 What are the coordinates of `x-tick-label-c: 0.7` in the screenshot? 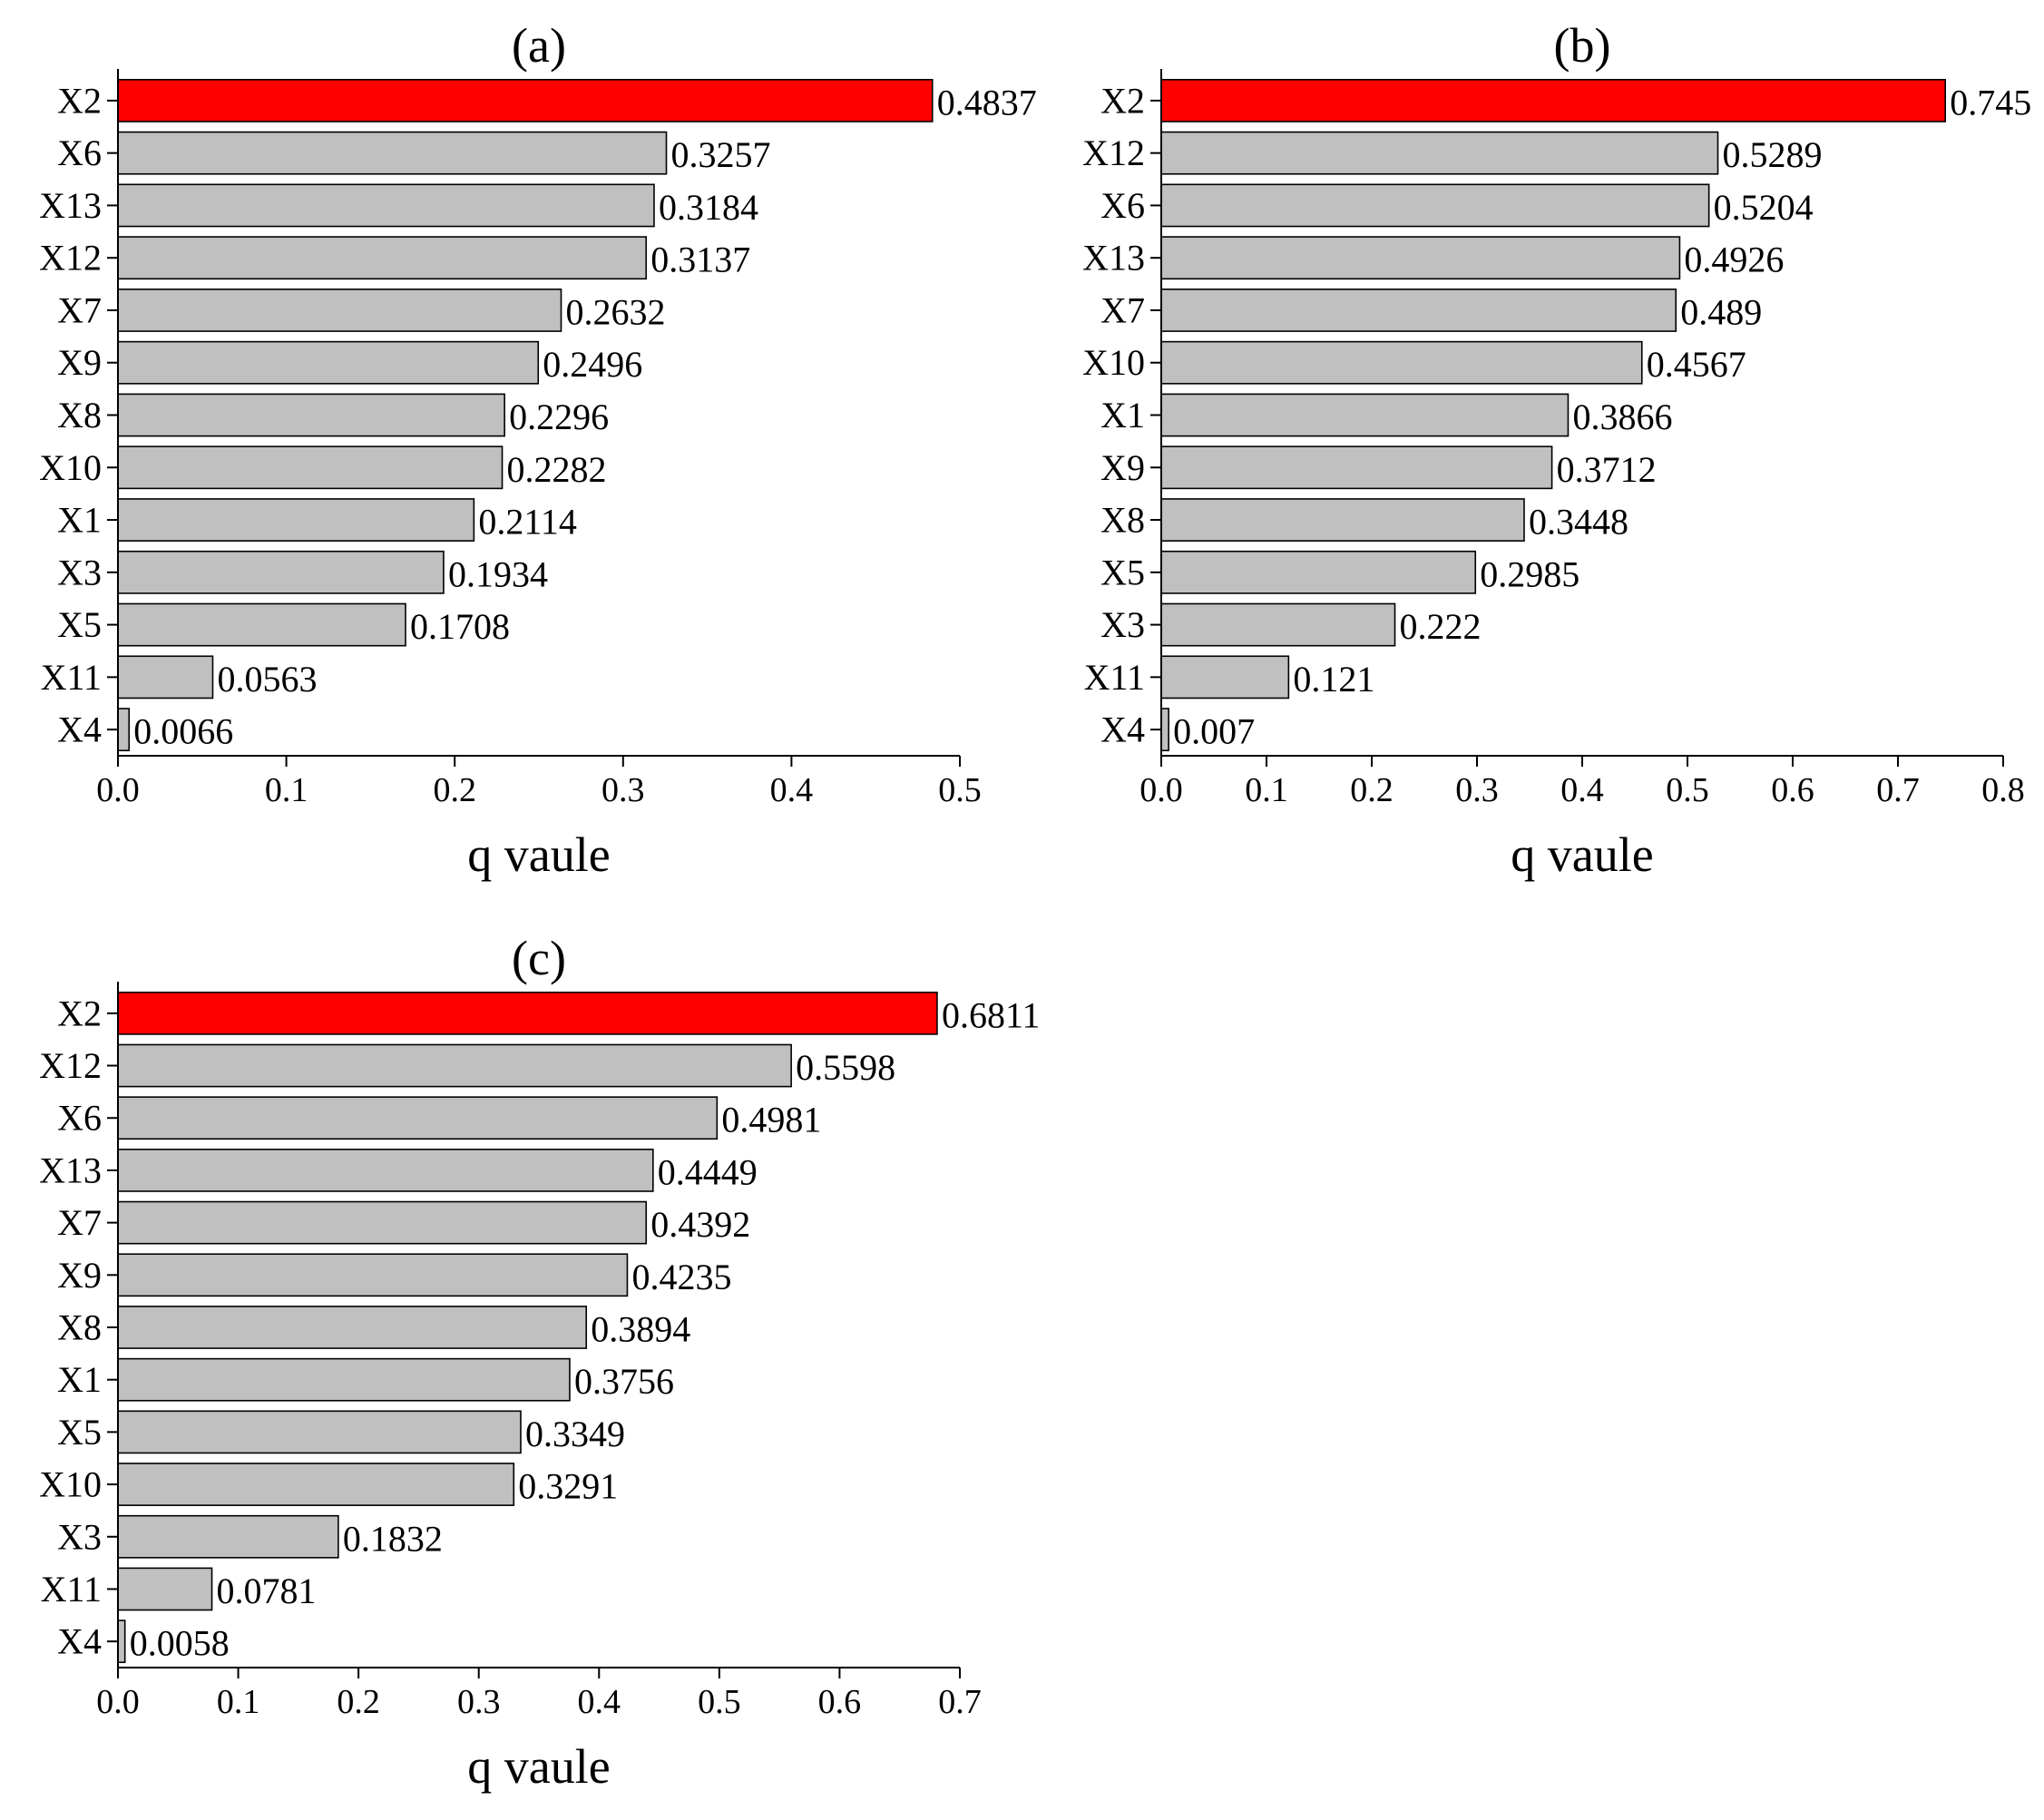 It's located at (960, 1702).